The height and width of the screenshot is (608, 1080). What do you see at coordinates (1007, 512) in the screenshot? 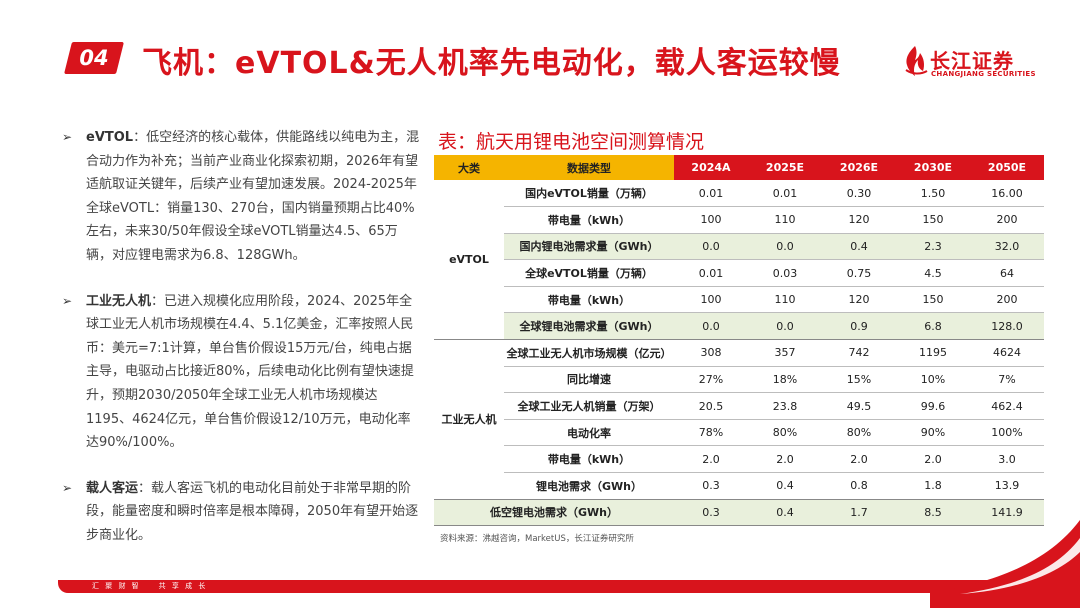
I see `total-value-cell: 141.9` at bounding box center [1007, 512].